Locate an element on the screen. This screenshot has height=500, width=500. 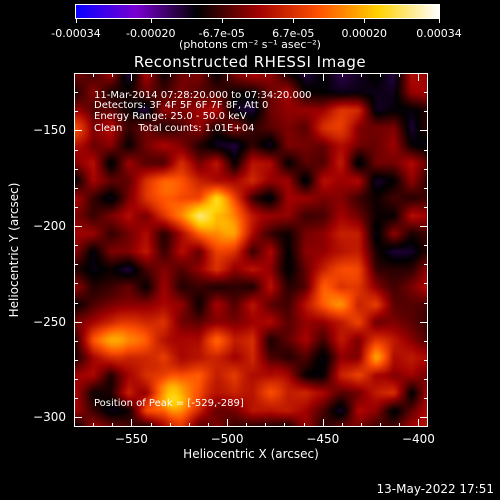
y-tick-label: −200 is located at coordinates (49, 226).